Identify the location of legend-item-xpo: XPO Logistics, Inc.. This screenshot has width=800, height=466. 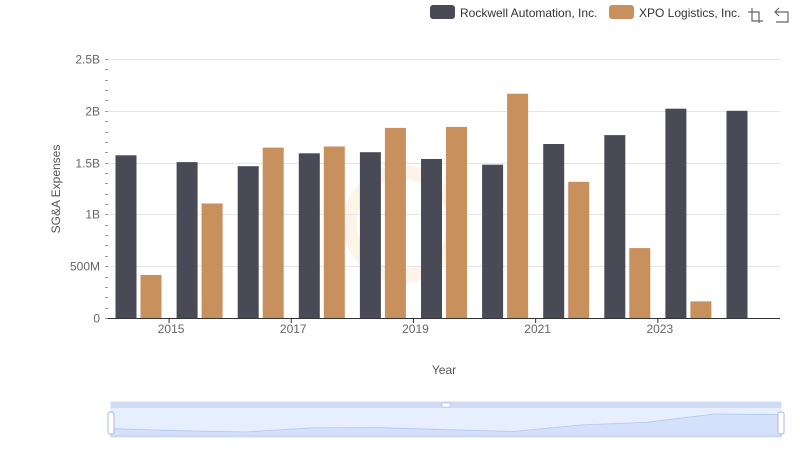
(674, 12).